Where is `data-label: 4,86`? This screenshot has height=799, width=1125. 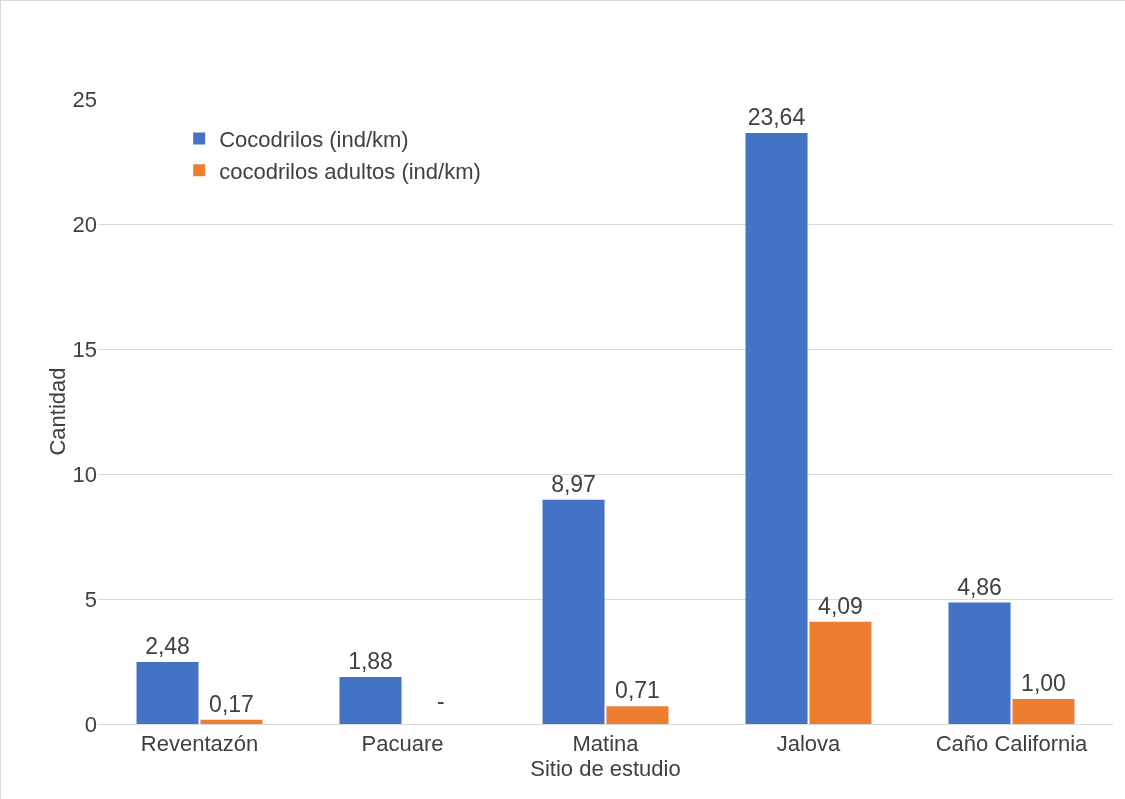
data-label: 4,86 is located at coordinates (979, 586).